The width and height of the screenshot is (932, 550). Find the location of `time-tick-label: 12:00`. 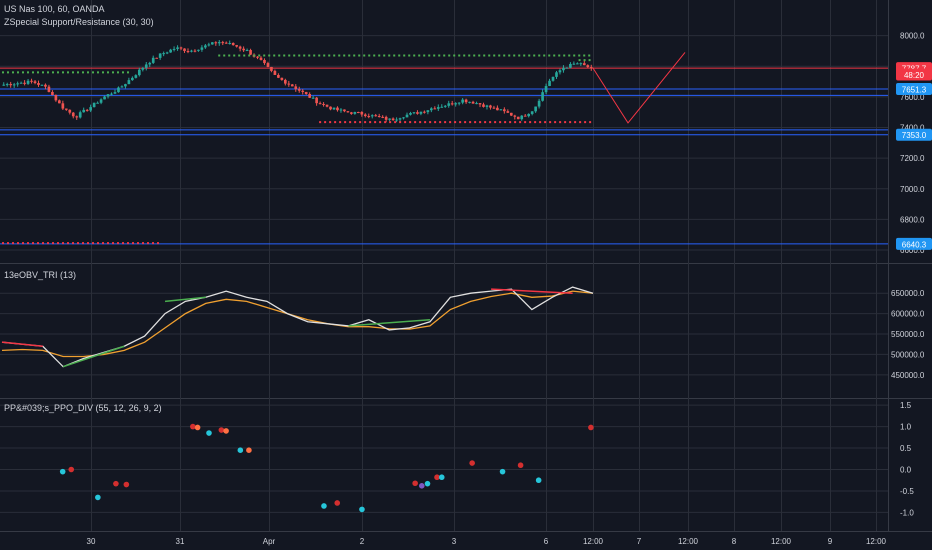

time-tick-label: 12:00 is located at coordinates (781, 541).